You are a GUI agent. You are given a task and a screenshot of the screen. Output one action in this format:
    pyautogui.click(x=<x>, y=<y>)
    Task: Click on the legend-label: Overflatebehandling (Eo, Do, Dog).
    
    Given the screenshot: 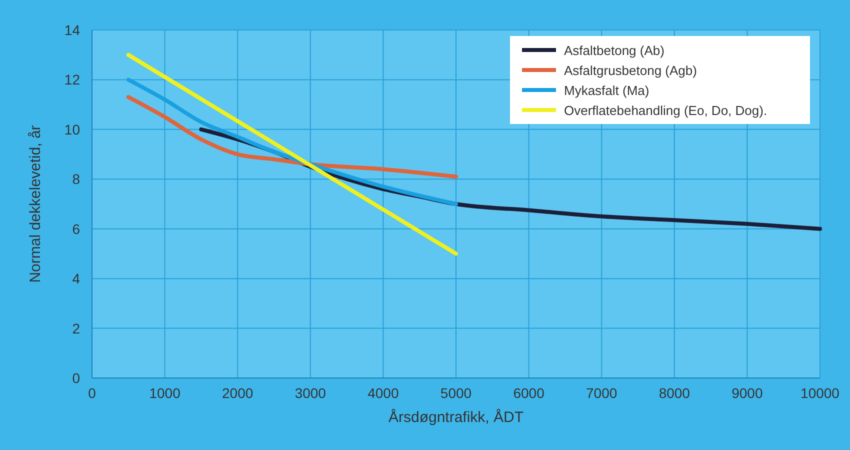 What is the action you would take?
    pyautogui.click(x=666, y=110)
    